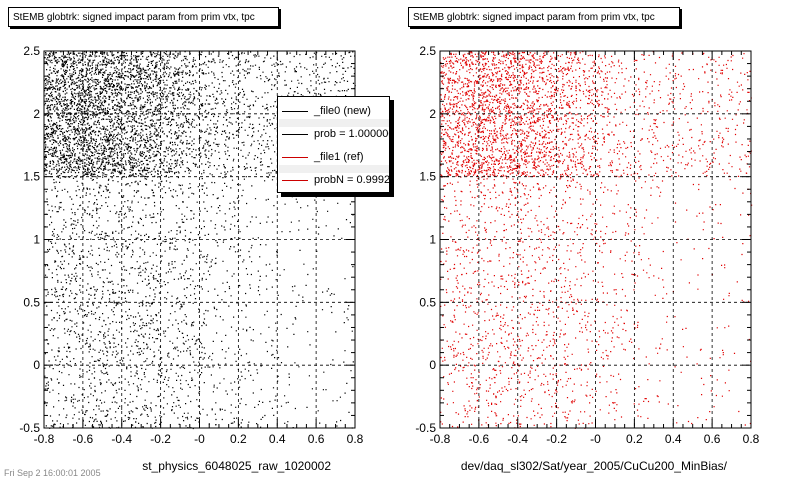  I want to click on legend-label: probN = 0.999212, so click(352, 180).